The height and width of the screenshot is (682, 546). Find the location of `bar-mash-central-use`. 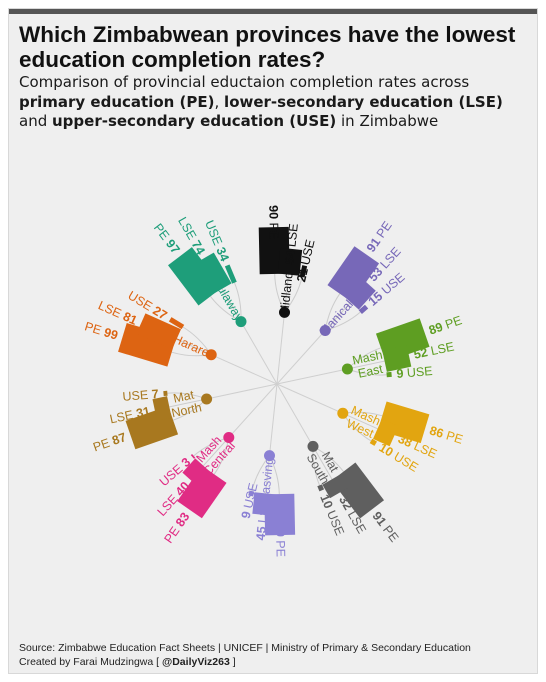

bar-mash-central-use is located at coordinates (193, 456).